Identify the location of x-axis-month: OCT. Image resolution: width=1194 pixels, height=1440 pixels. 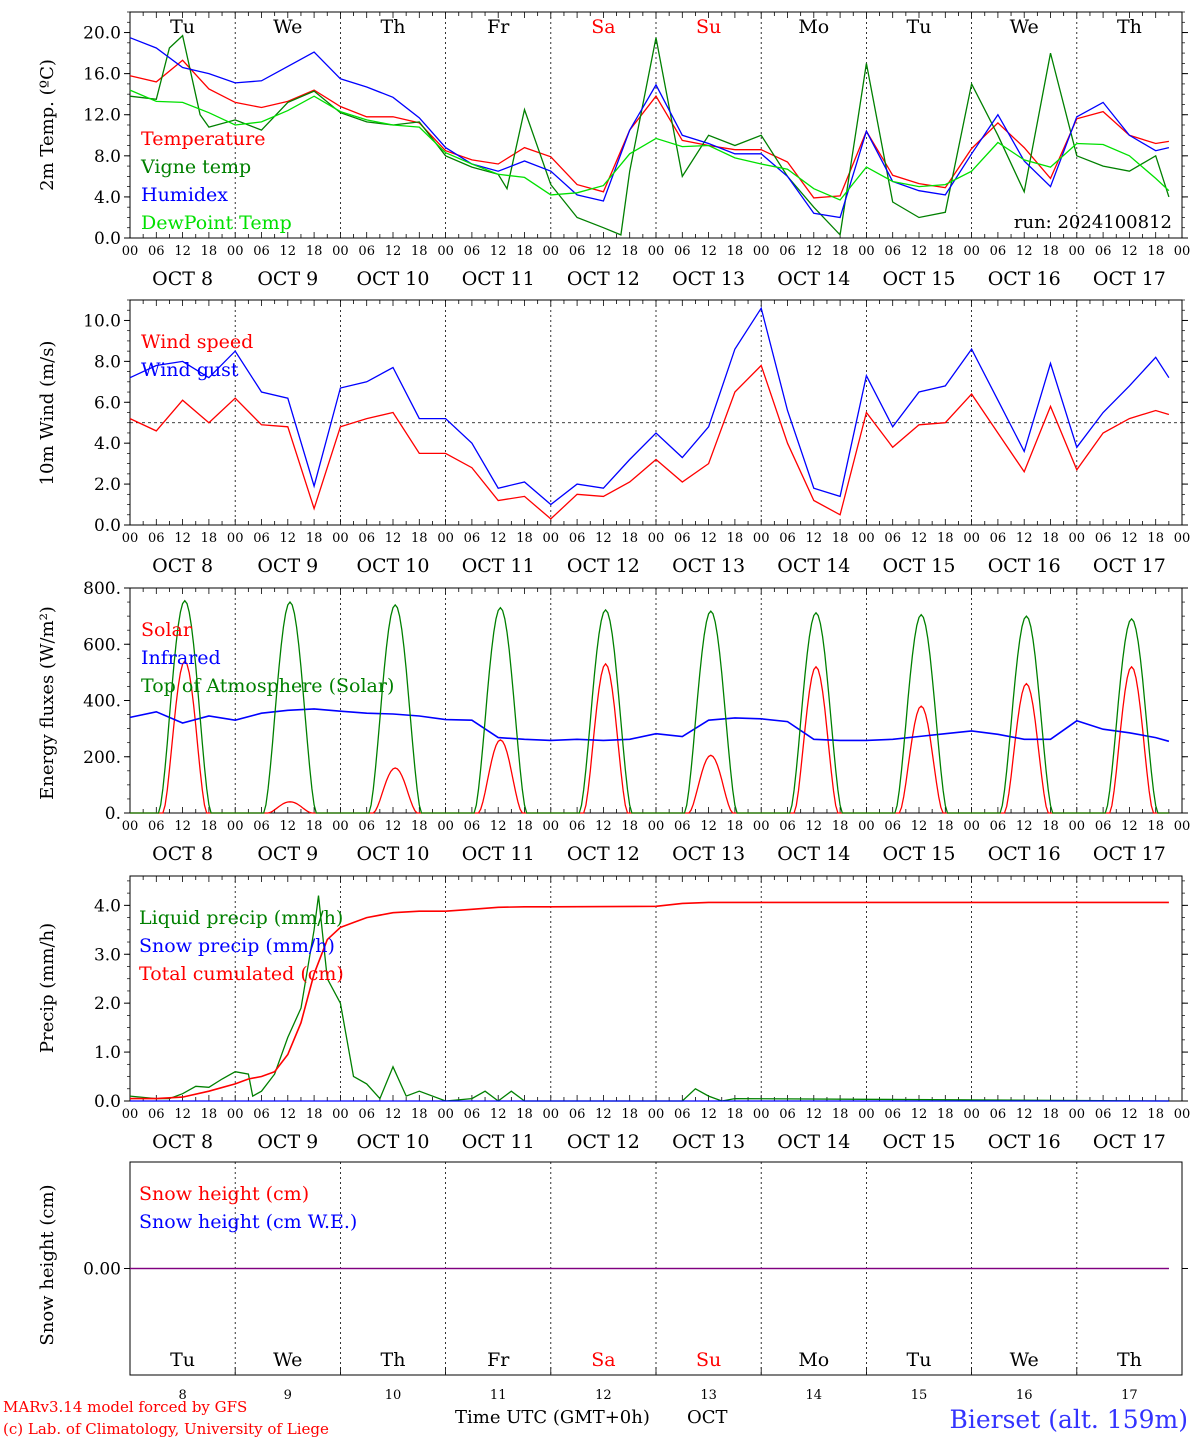
(707, 1417).